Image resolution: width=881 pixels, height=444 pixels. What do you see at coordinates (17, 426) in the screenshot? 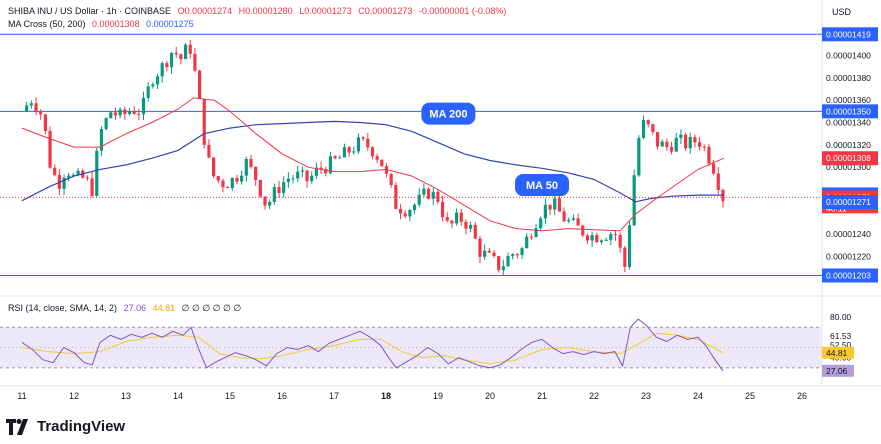
I see `tradingview-logo-icon` at bounding box center [17, 426].